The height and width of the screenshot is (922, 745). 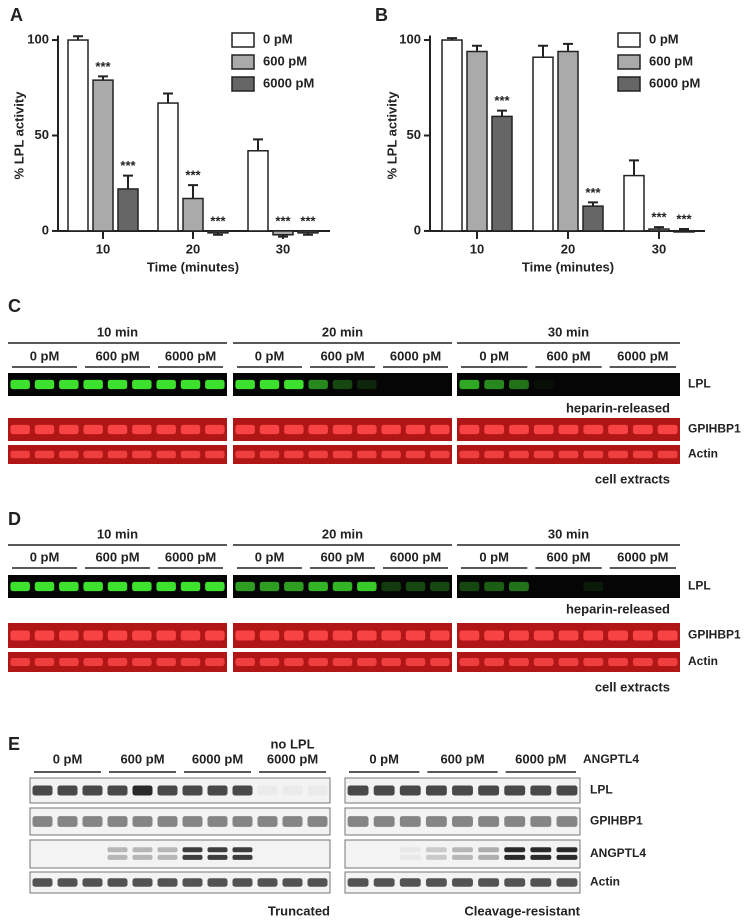 What do you see at coordinates (117, 533) in the screenshot?
I see `time-header: 10 min` at bounding box center [117, 533].